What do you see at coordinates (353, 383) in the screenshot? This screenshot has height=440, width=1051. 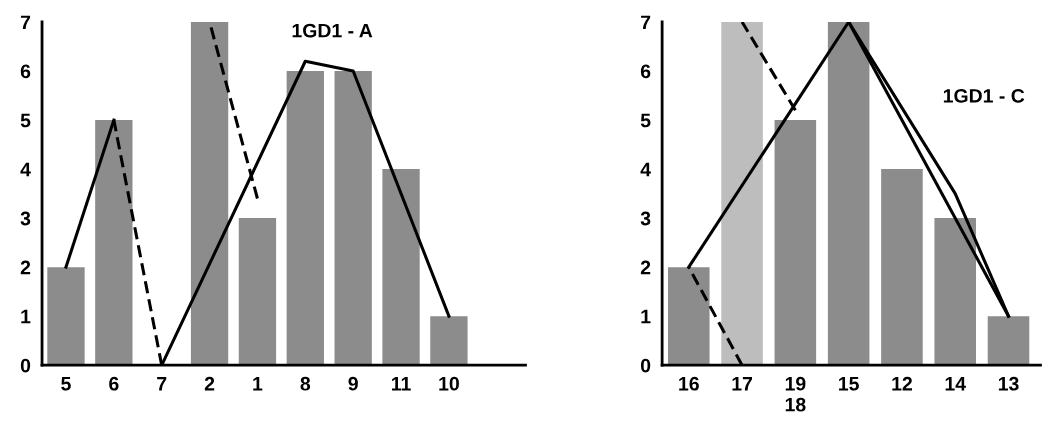 I see `x-tick-label: 9` at bounding box center [353, 383].